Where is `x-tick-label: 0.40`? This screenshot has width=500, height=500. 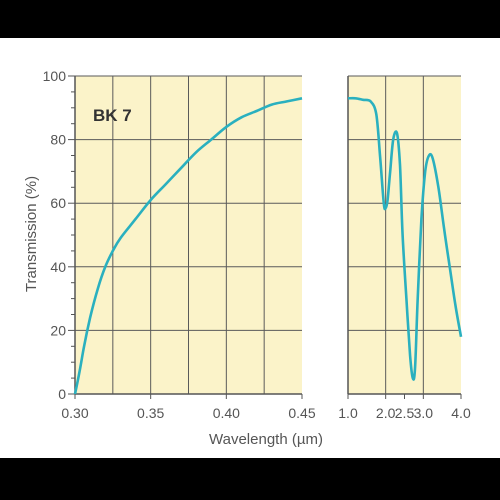
x-tick-label: 0.40 is located at coordinates (226, 413).